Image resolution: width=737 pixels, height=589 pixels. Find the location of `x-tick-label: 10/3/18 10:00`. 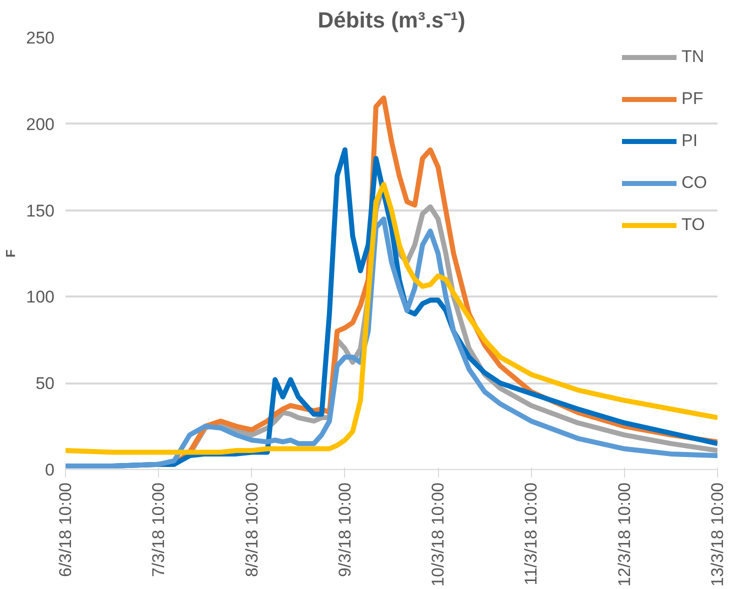

x-tick-label: 10/3/18 10:00 is located at coordinates (438, 534).